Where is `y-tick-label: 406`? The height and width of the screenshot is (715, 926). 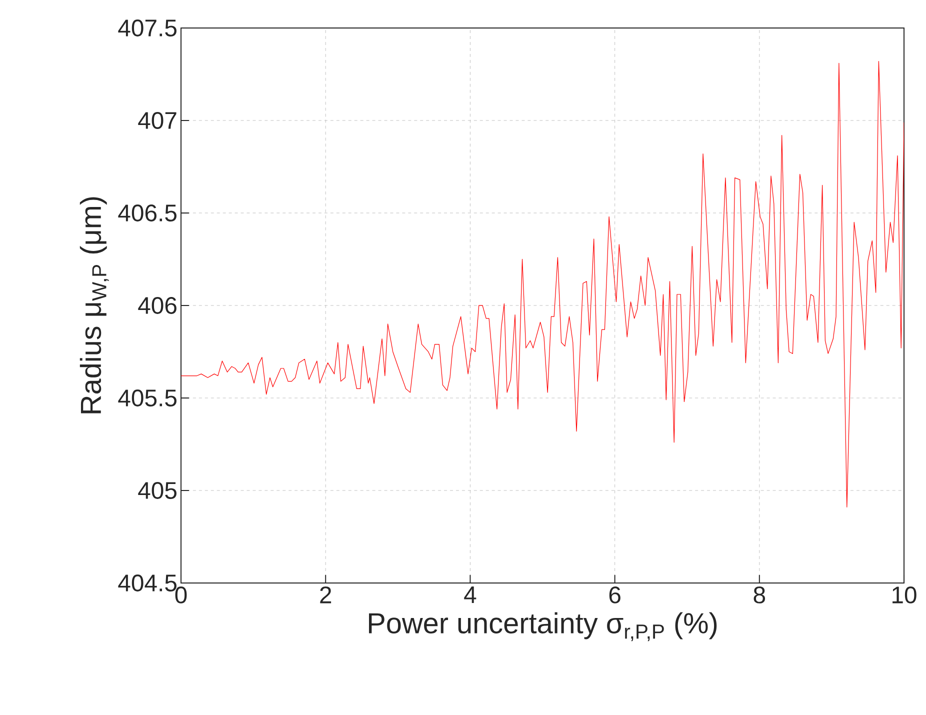 y-tick-label: 406 is located at coordinates (157, 305).